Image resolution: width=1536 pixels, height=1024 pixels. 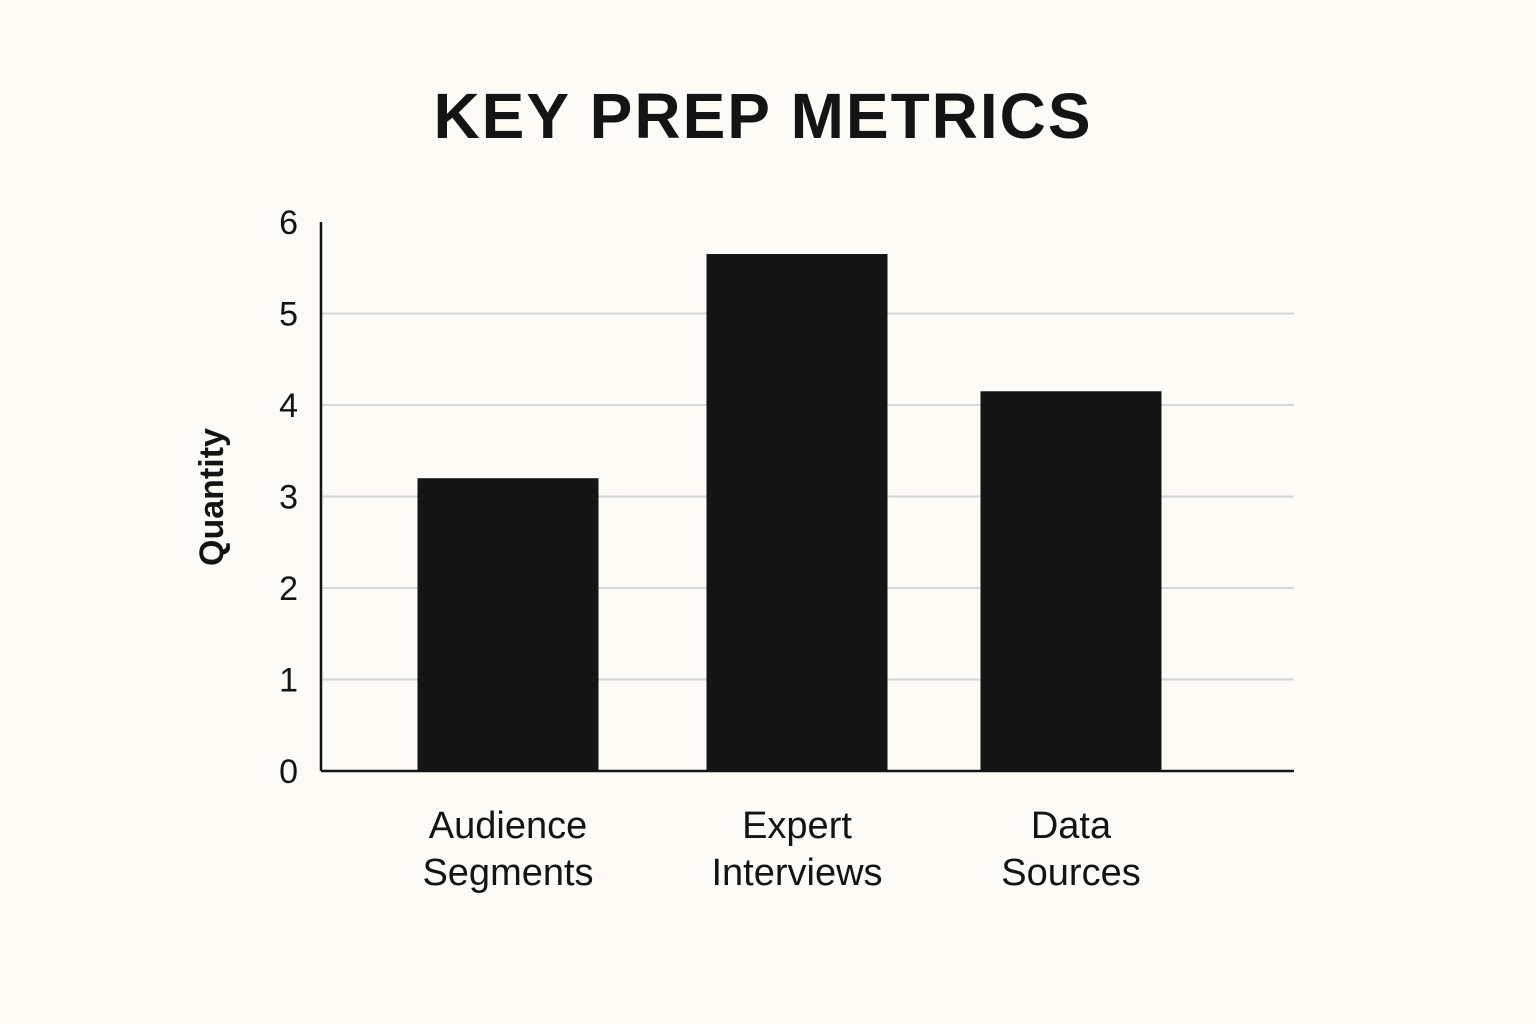 I want to click on y-axis-label: Quantity, so click(x=212, y=497).